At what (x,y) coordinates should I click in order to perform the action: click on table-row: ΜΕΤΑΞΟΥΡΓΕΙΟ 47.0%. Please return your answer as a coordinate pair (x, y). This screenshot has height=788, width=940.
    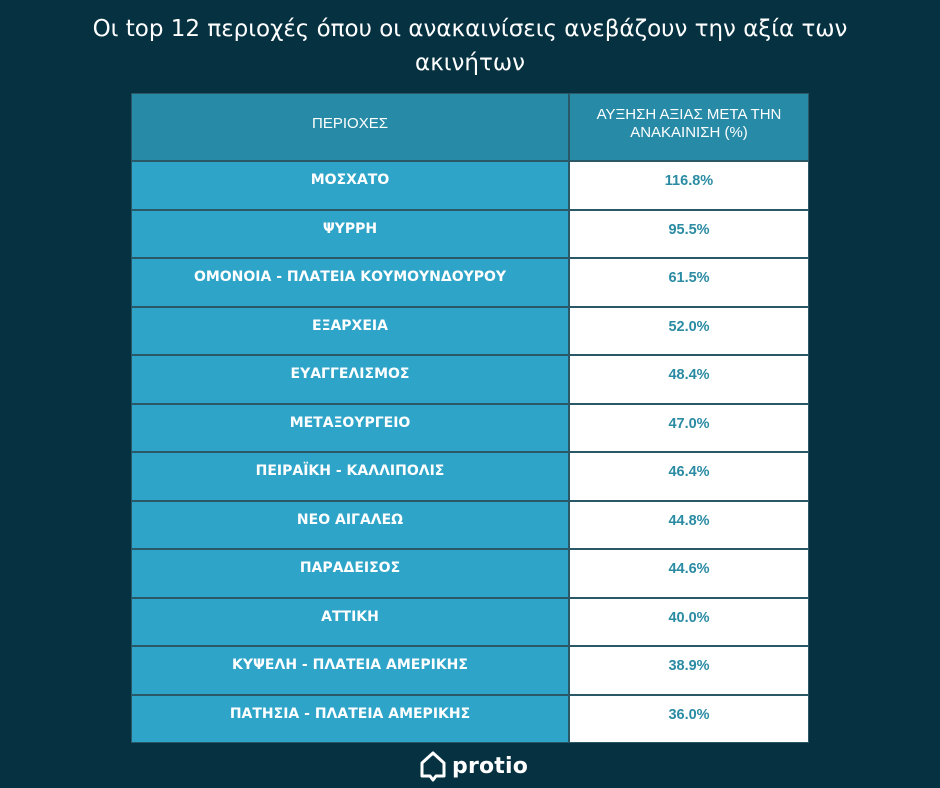
    Looking at the image, I should click on (470, 427).